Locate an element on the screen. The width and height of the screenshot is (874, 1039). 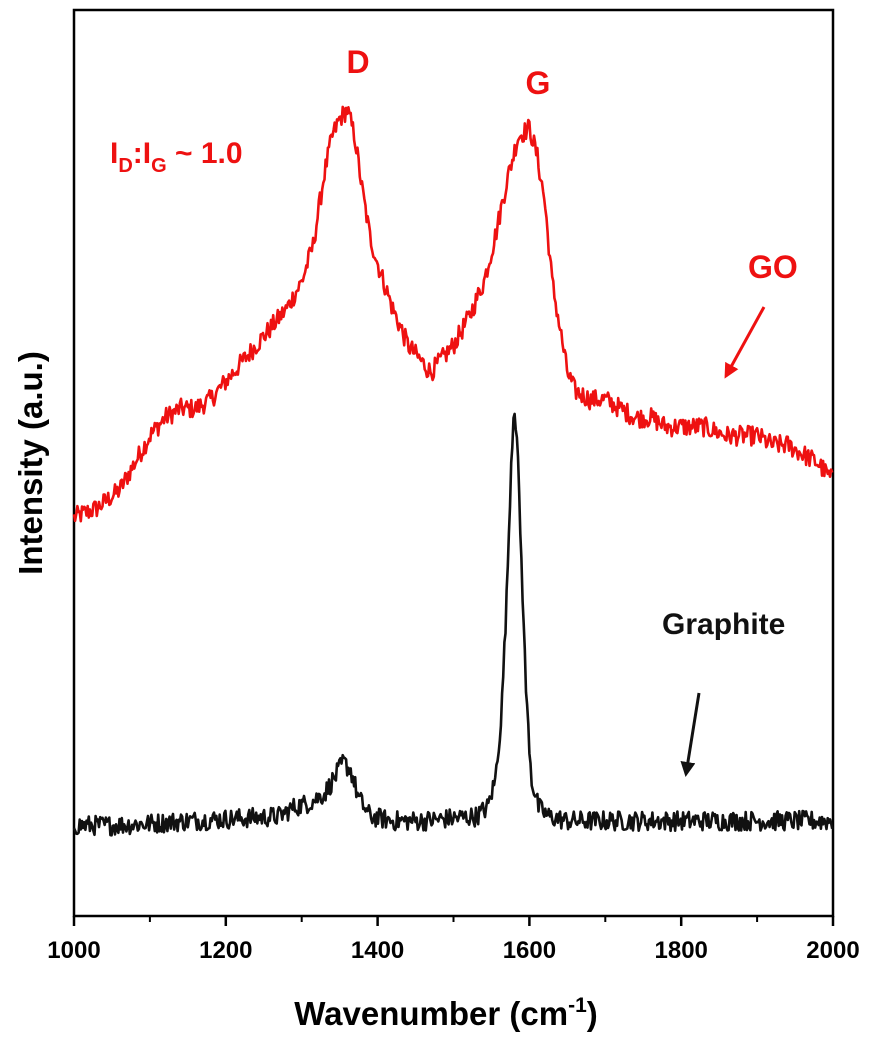
x-tick-label: 1000 is located at coordinates (73, 950).